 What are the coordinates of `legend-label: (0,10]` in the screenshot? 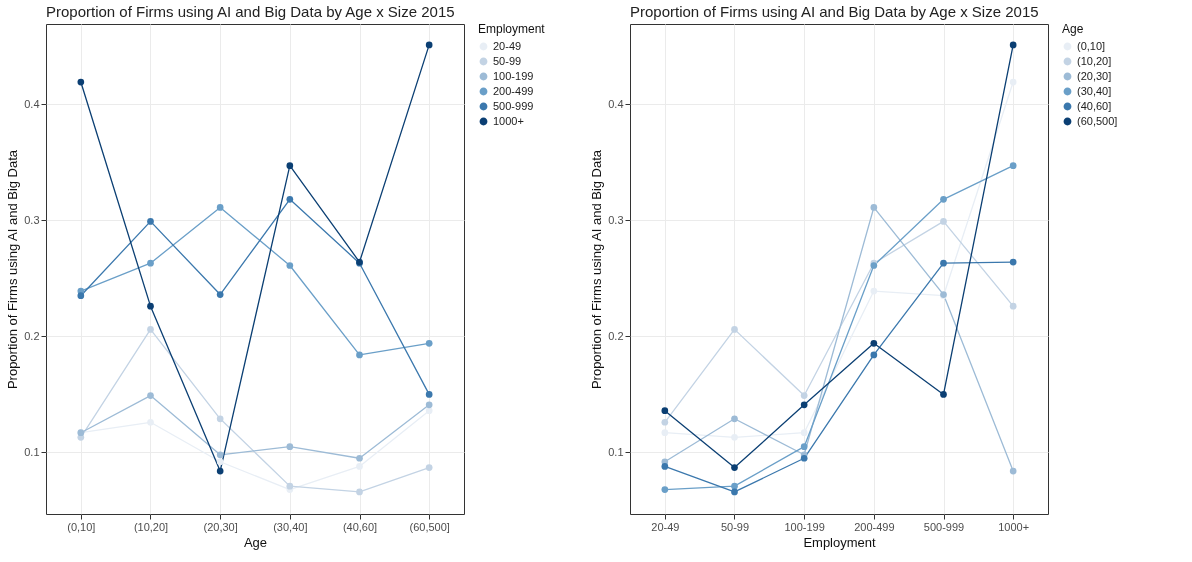 It's located at (1091, 45).